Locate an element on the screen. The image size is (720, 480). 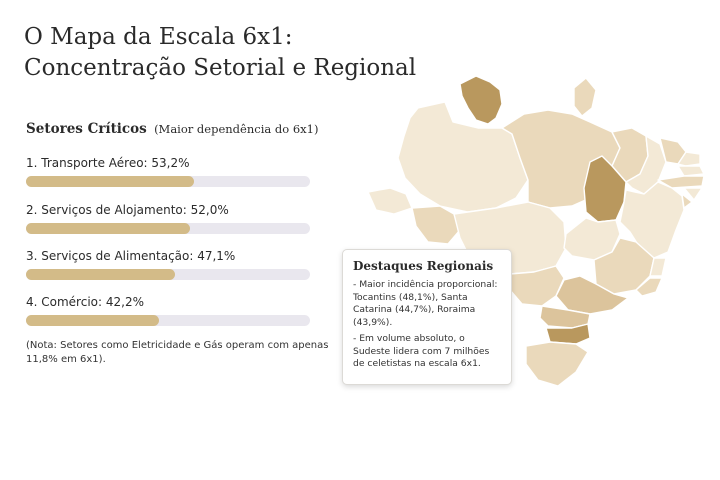
state-rio-de-janeiro is located at coordinates (649, 287).